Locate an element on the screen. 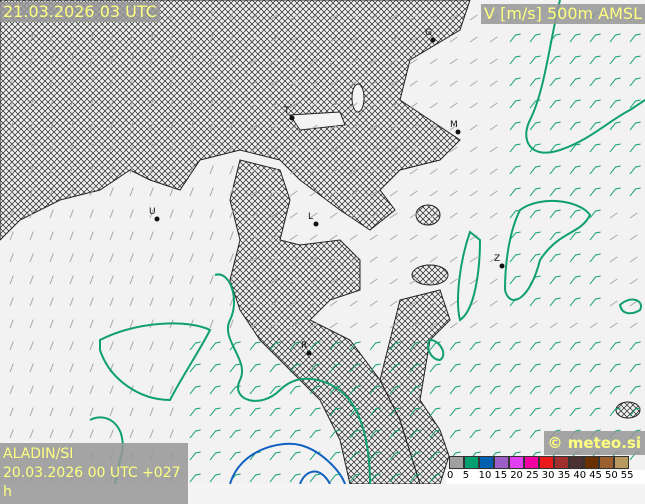 The width and height of the screenshot is (645, 504). legend-tick: 0 is located at coordinates (450, 475).